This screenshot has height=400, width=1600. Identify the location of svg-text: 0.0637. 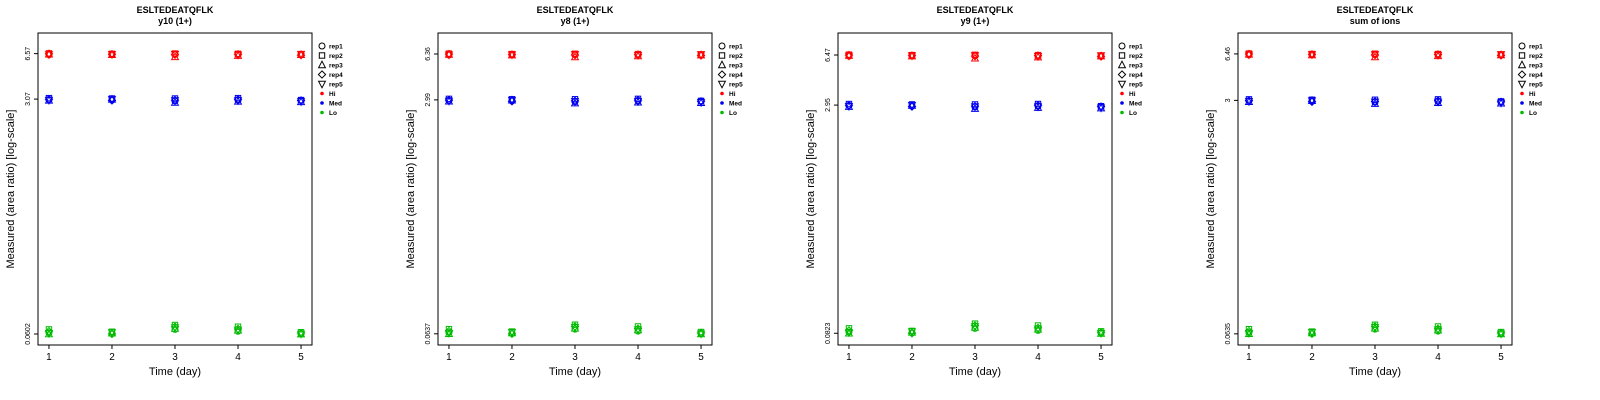
(428, 334).